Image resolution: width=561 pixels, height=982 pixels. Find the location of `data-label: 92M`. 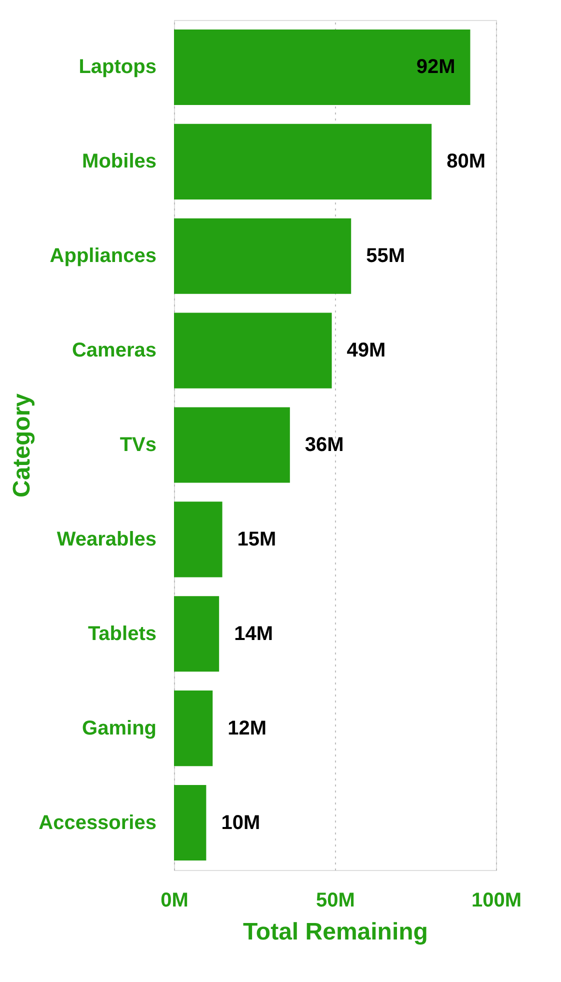

data-label: 92M is located at coordinates (436, 67).